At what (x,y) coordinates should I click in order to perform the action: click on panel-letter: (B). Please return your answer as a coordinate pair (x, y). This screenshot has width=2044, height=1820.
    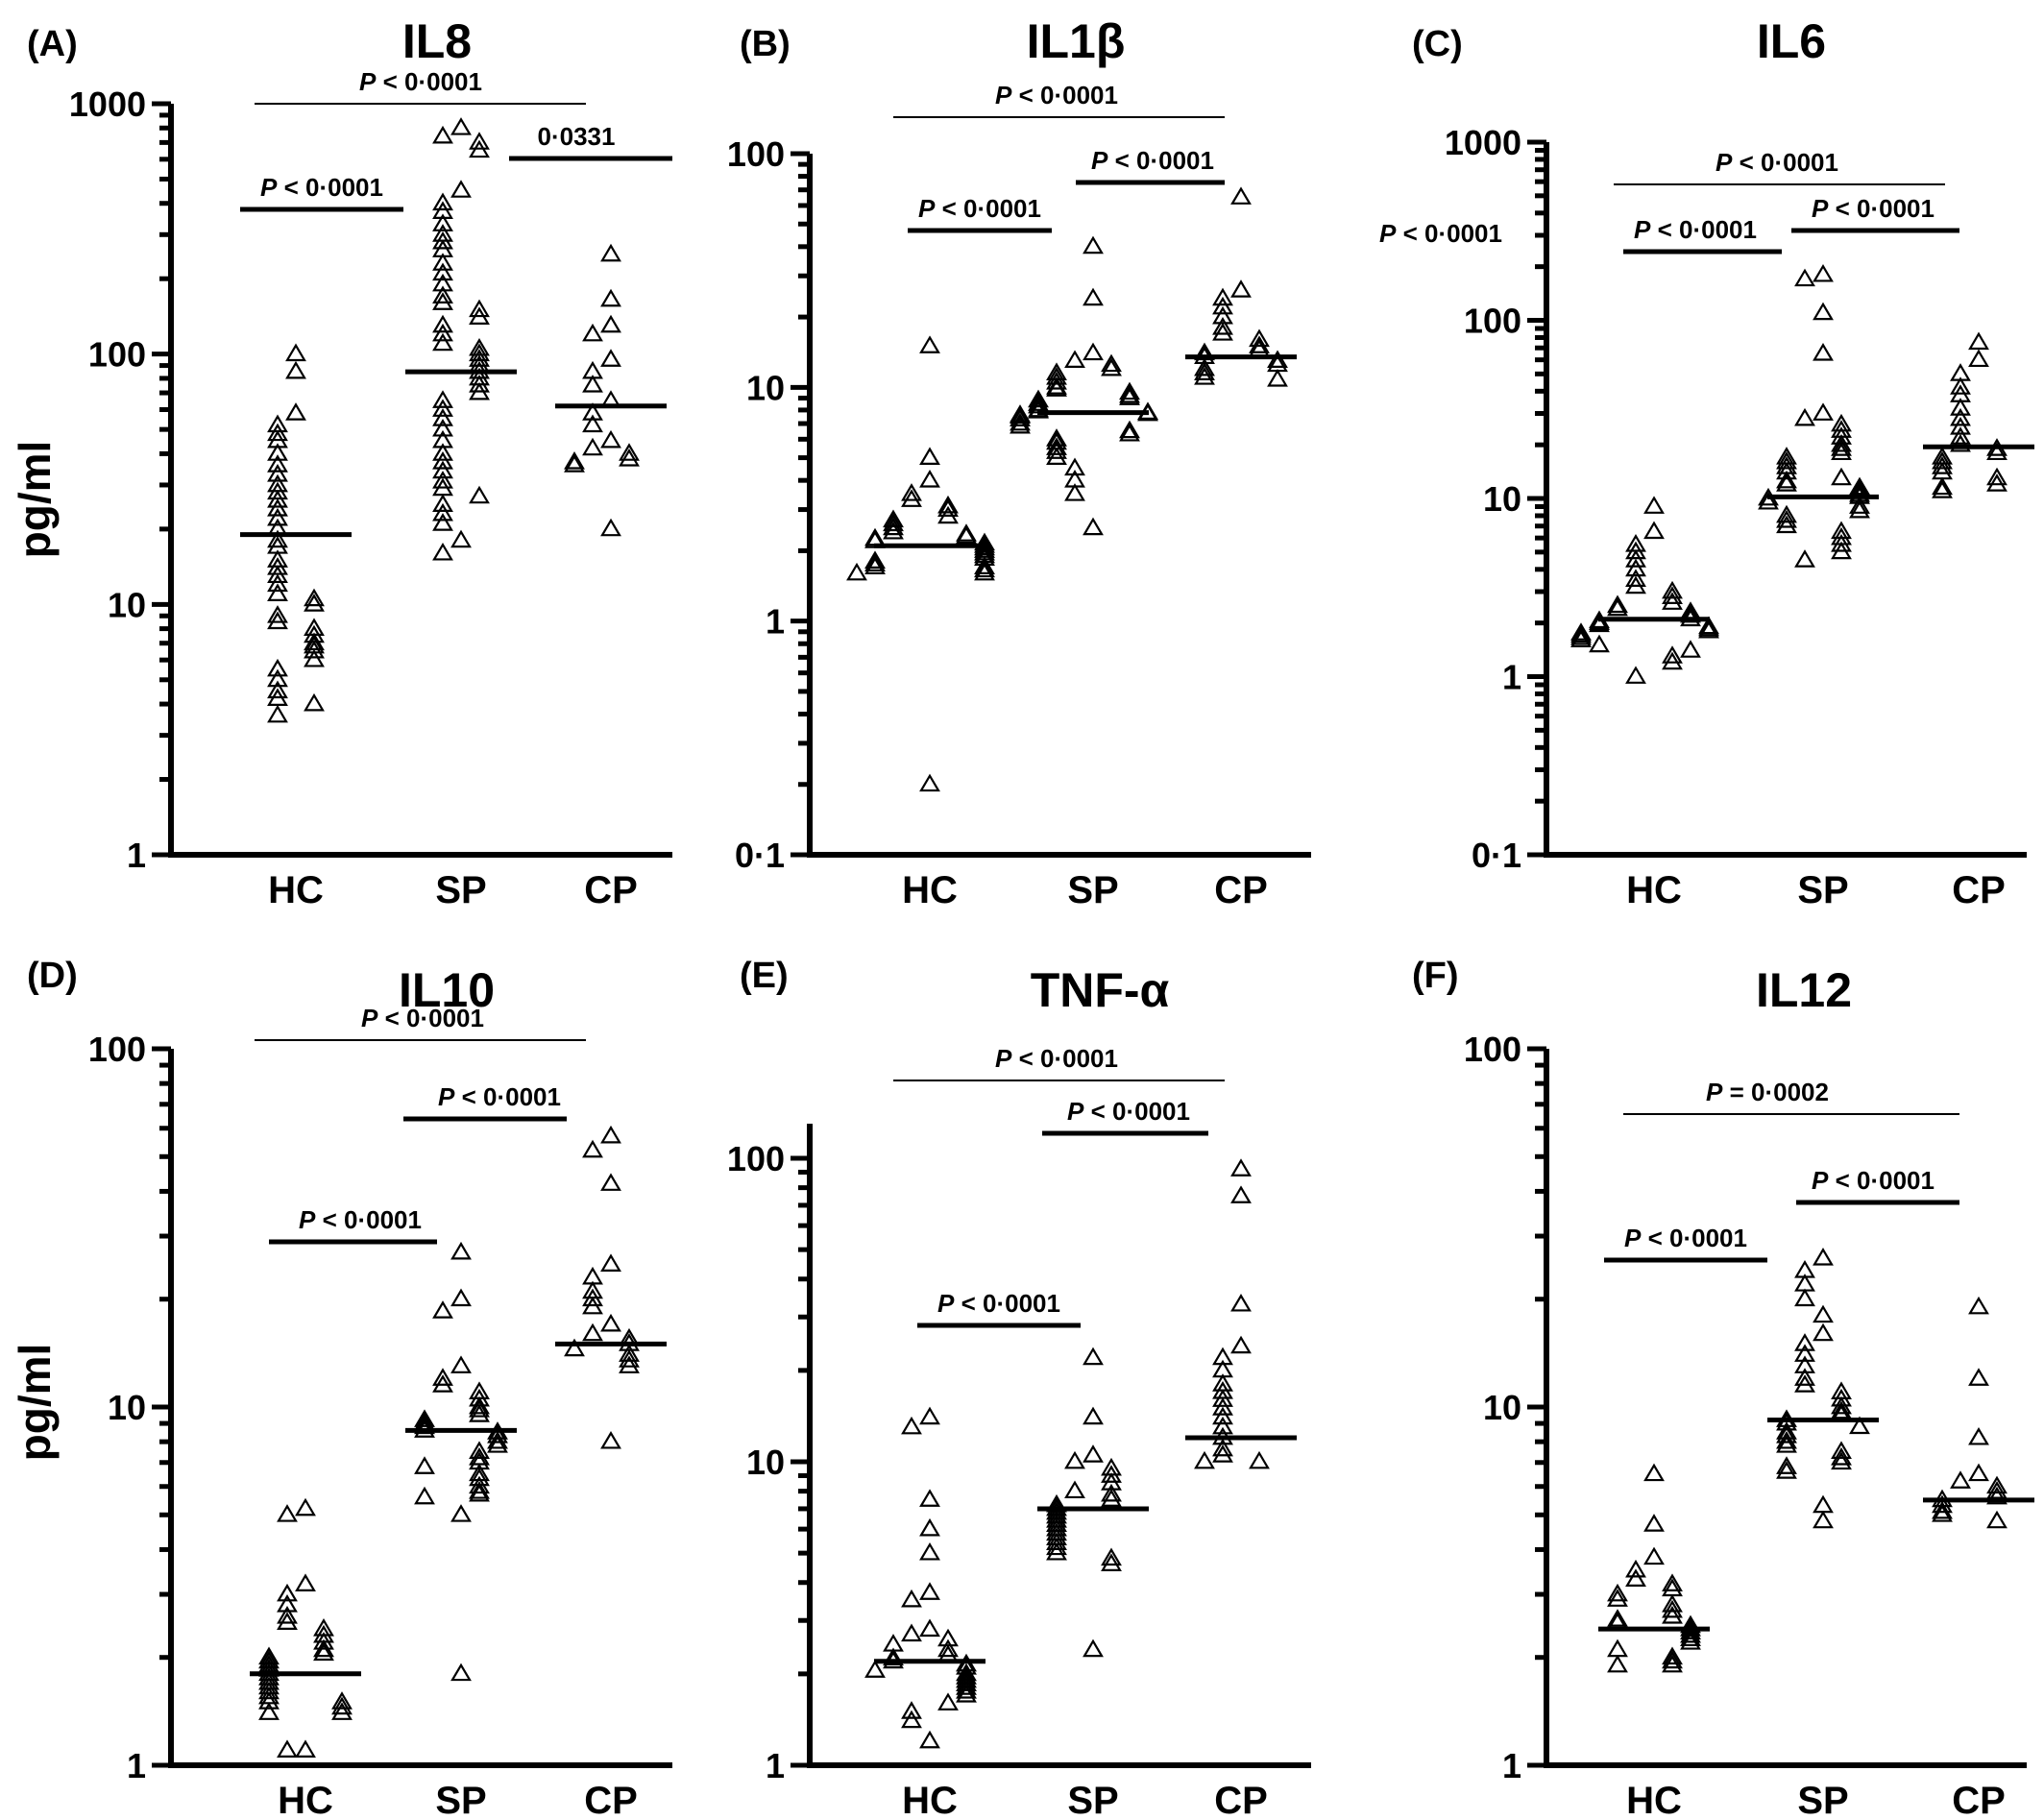
    Looking at the image, I should click on (765, 44).